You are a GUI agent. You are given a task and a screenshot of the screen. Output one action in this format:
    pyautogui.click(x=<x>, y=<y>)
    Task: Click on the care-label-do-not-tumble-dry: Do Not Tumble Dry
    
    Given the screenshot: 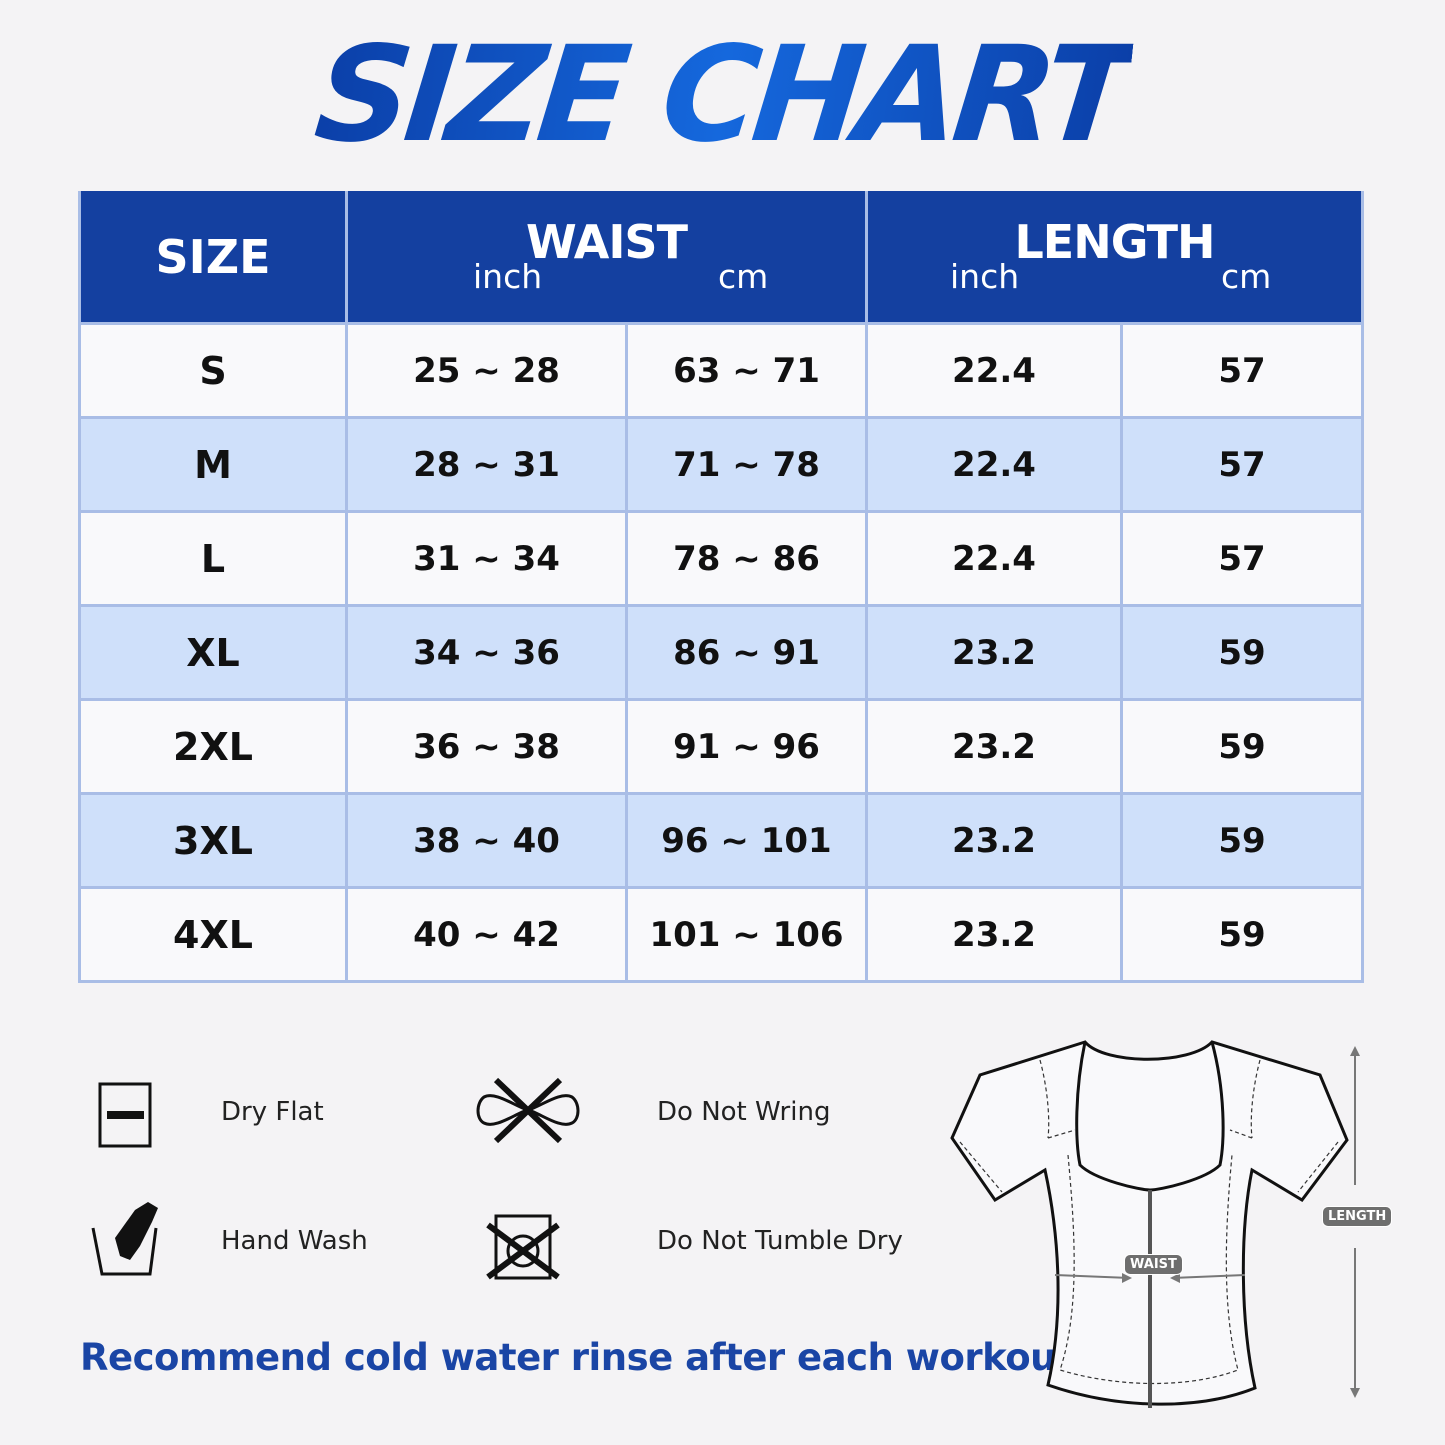 What is the action you would take?
    pyautogui.click(x=780, y=1241)
    